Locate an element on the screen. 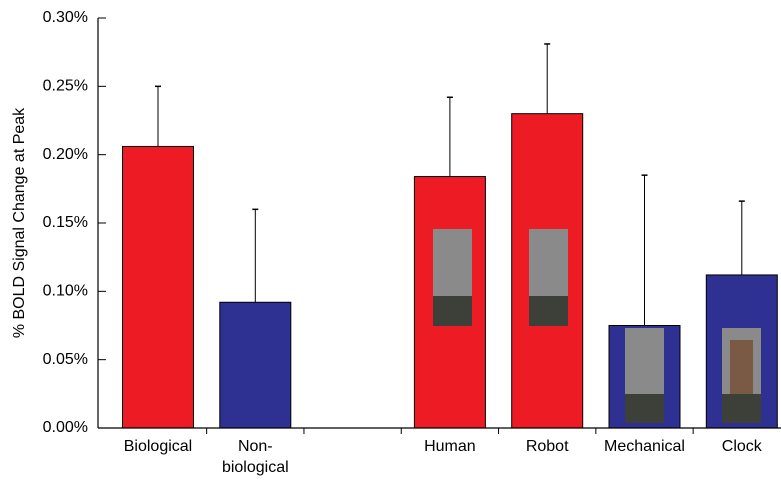 Image resolution: width=781 pixels, height=484 pixels. y-tick-label: 0.30% is located at coordinates (65, 17).